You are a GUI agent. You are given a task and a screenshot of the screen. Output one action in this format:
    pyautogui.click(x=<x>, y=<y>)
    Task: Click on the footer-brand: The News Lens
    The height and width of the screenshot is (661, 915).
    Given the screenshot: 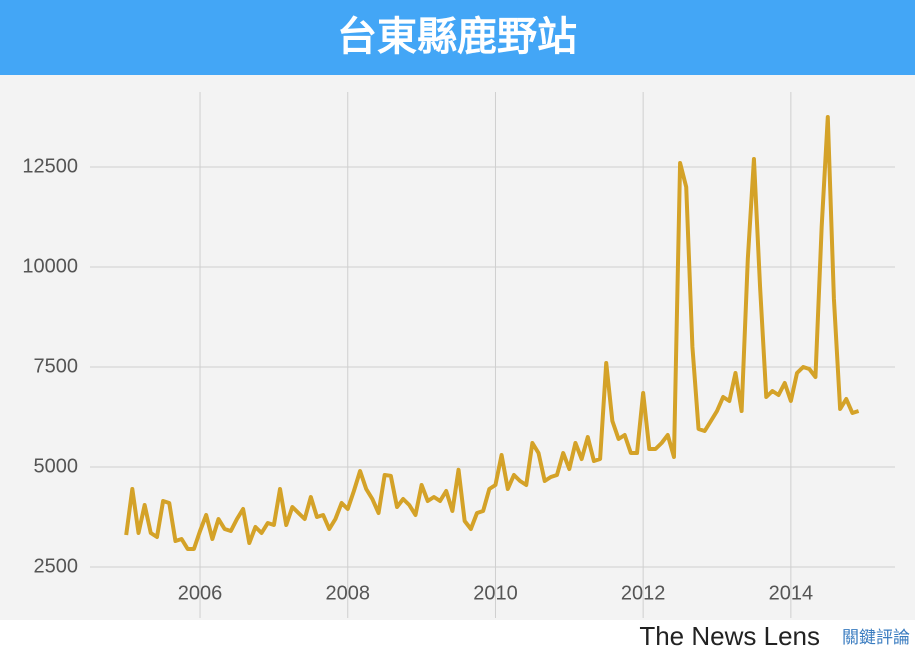 What is the action you would take?
    pyautogui.click(x=729, y=636)
    